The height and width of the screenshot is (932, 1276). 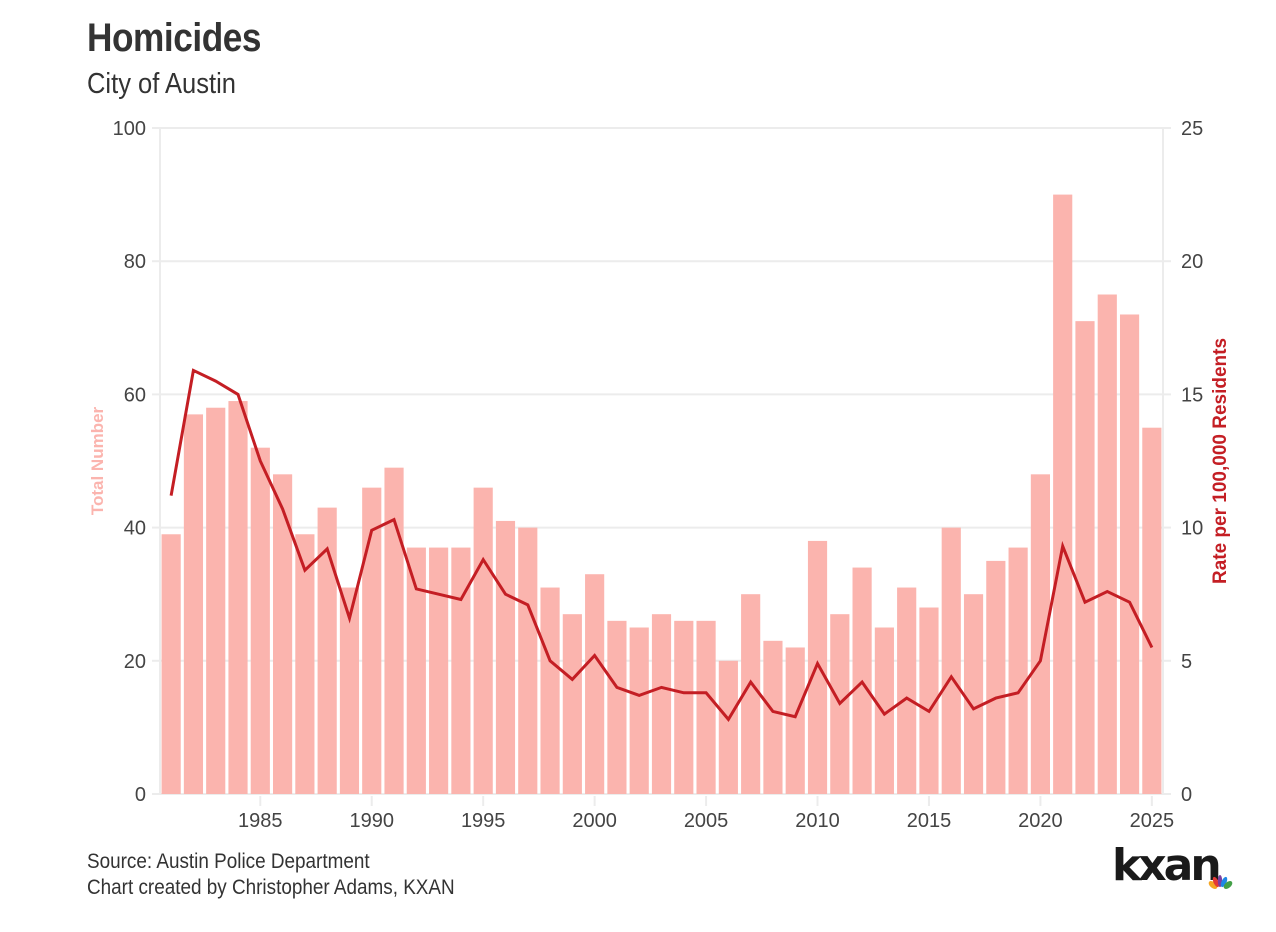 What do you see at coordinates (238, 597) in the screenshot?
I see `bar-1984` at bounding box center [238, 597].